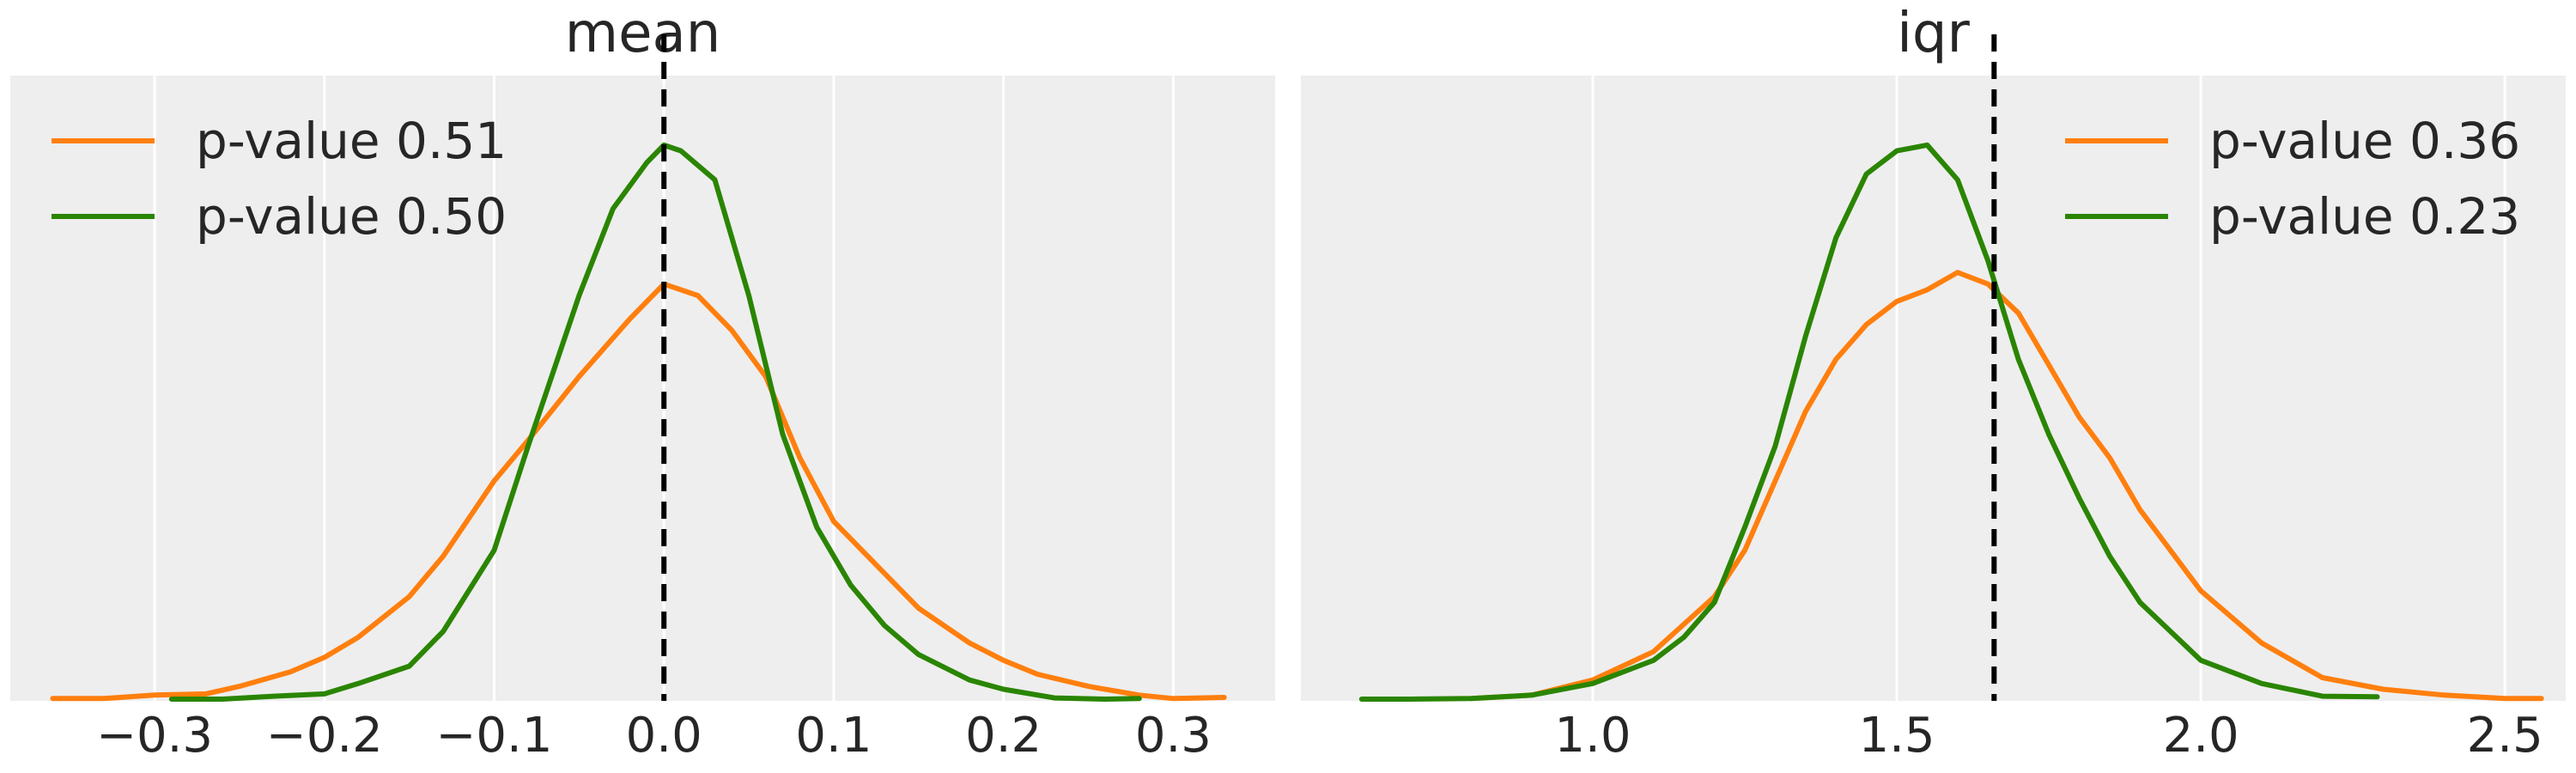  What do you see at coordinates (834, 736) in the screenshot?
I see `x-tick-label: 0.1` at bounding box center [834, 736].